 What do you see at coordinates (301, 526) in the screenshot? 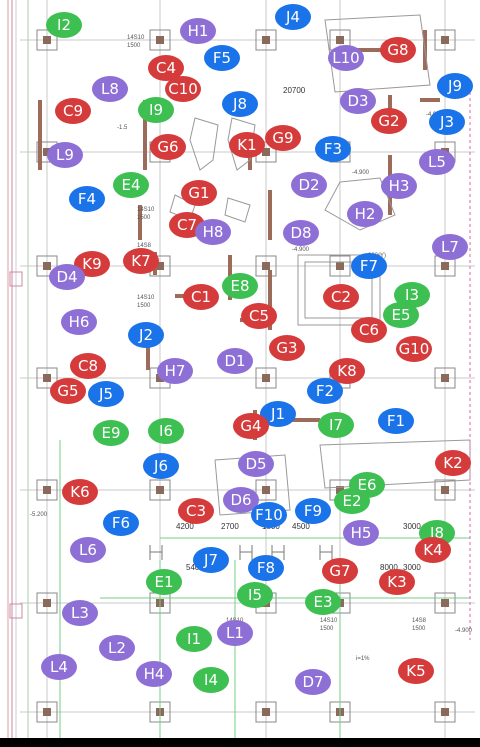
I see `dim-text: 4500` at bounding box center [301, 526].